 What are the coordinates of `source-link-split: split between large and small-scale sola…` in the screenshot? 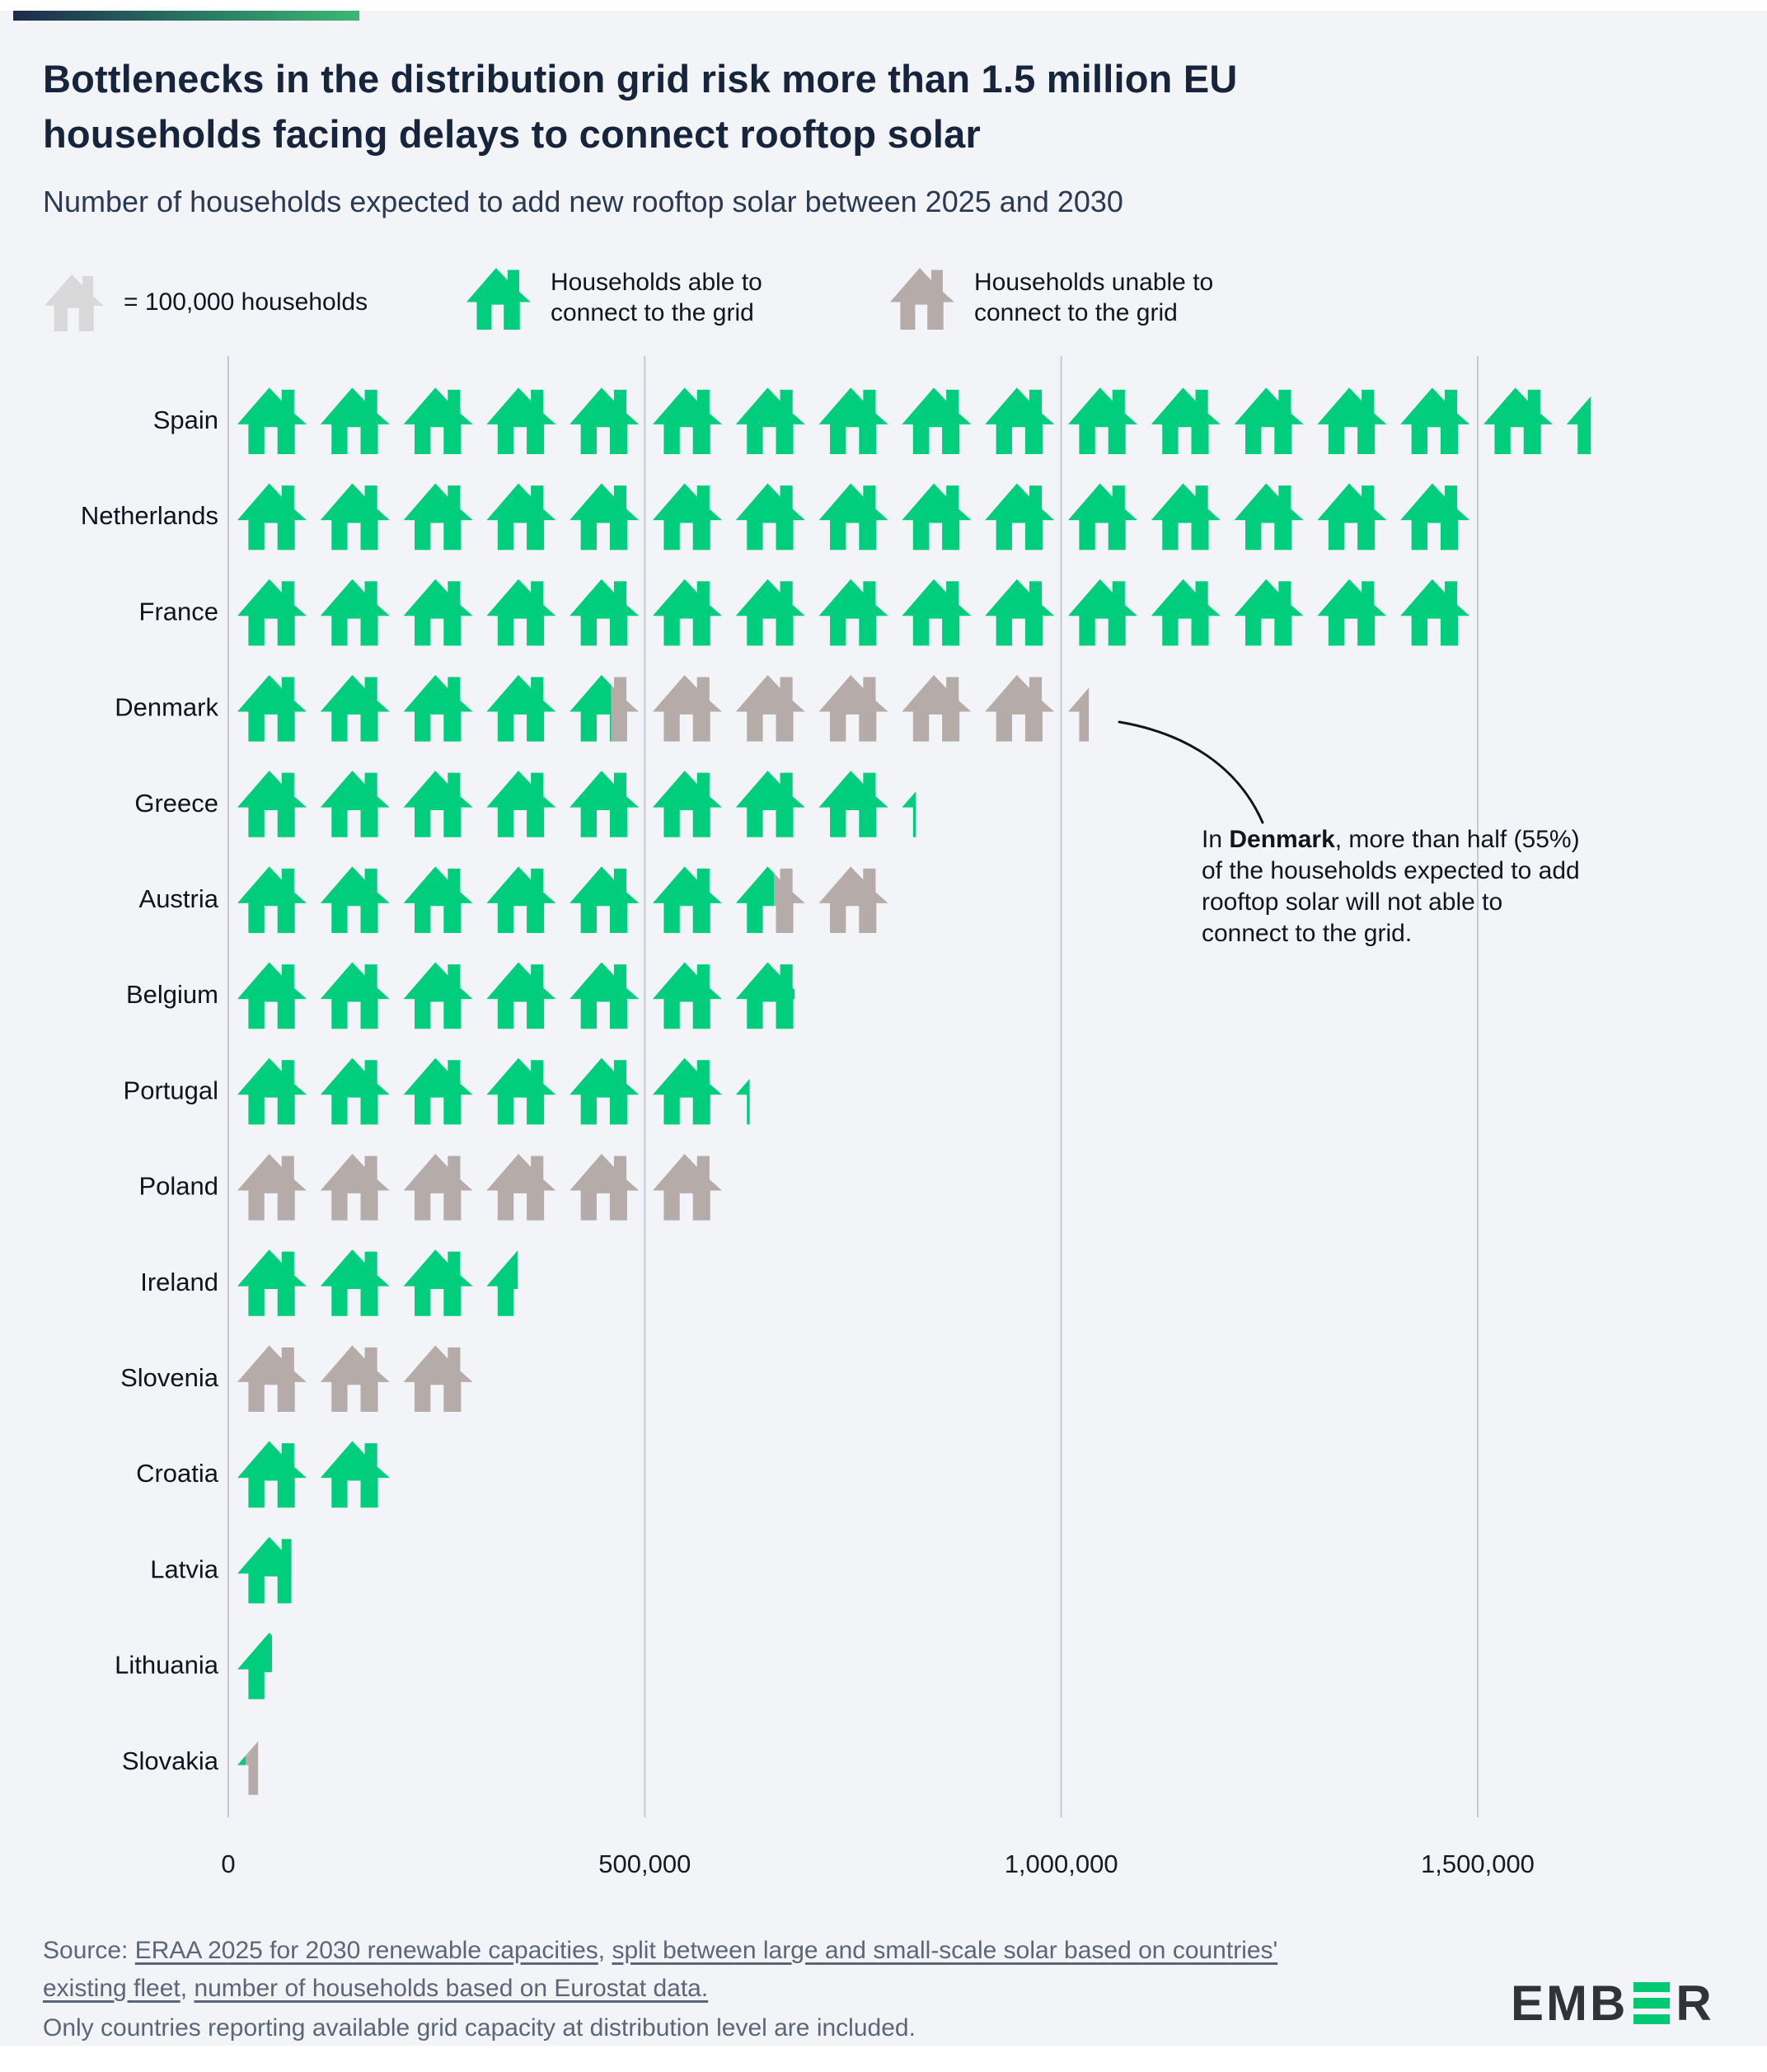 It's located at (660, 1969).